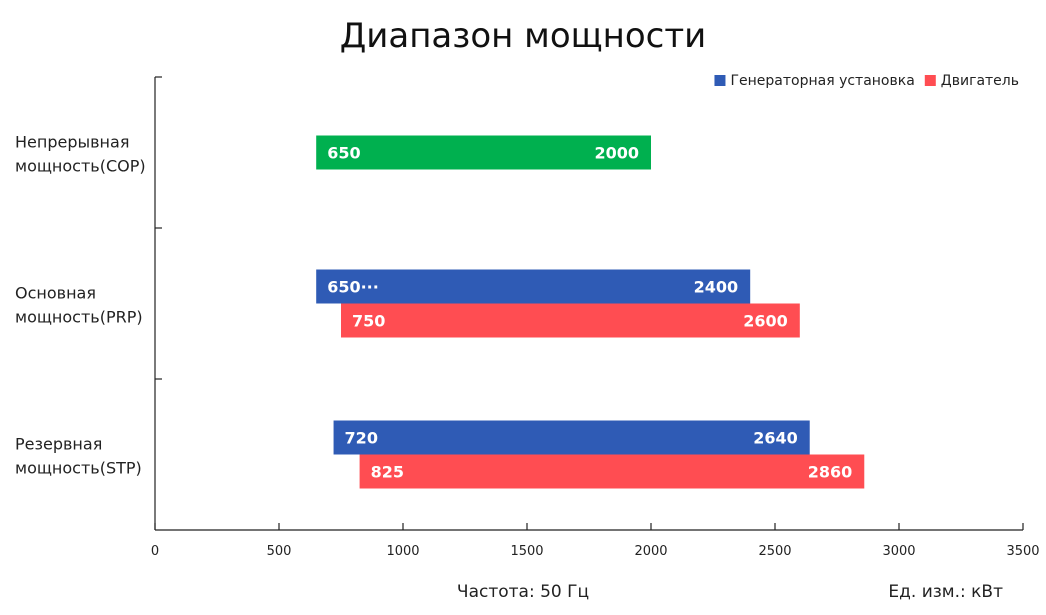 The height and width of the screenshot is (615, 1046). What do you see at coordinates (822, 81) in the screenshot?
I see `legend-label: Генераторная установка` at bounding box center [822, 81].